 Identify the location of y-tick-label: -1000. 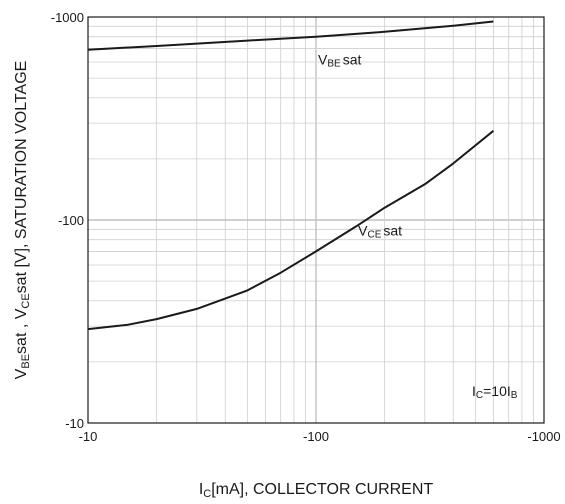
(67, 17).